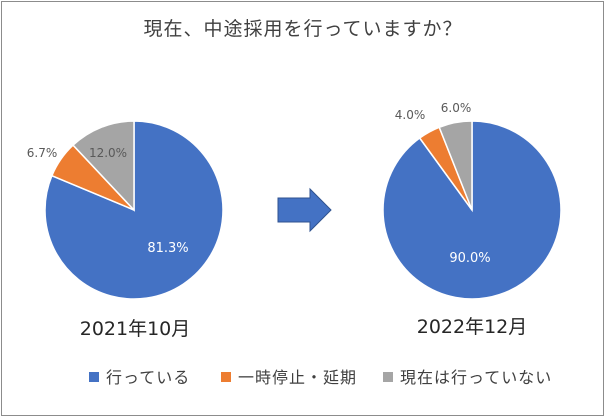  What do you see at coordinates (94, 377) in the screenshot?
I see `legend-swatch-doing` at bounding box center [94, 377].